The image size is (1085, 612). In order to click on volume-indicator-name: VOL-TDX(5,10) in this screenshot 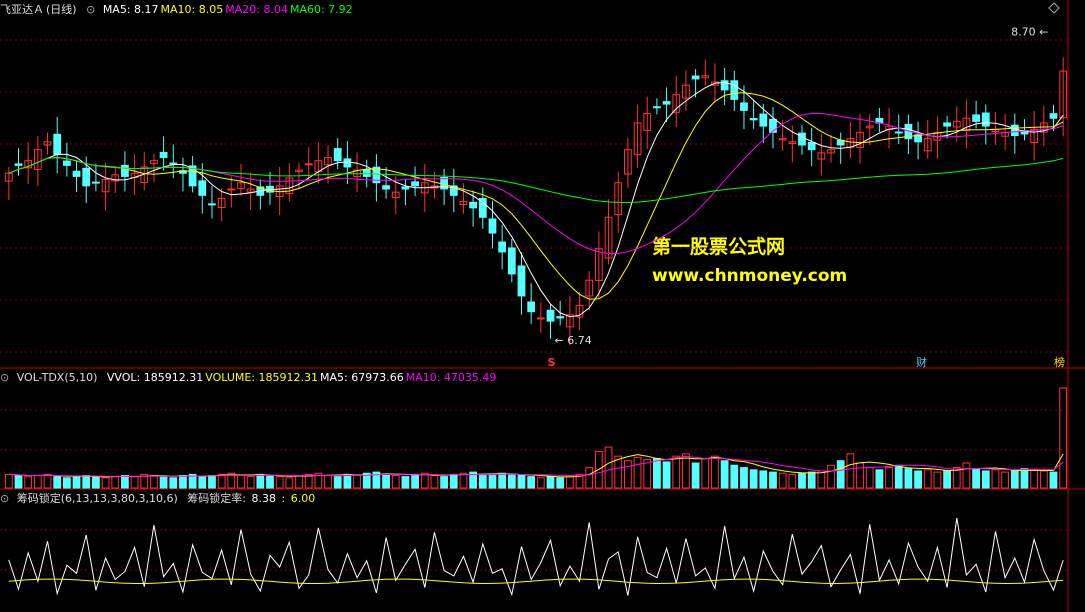, I will do `click(57, 377)`.